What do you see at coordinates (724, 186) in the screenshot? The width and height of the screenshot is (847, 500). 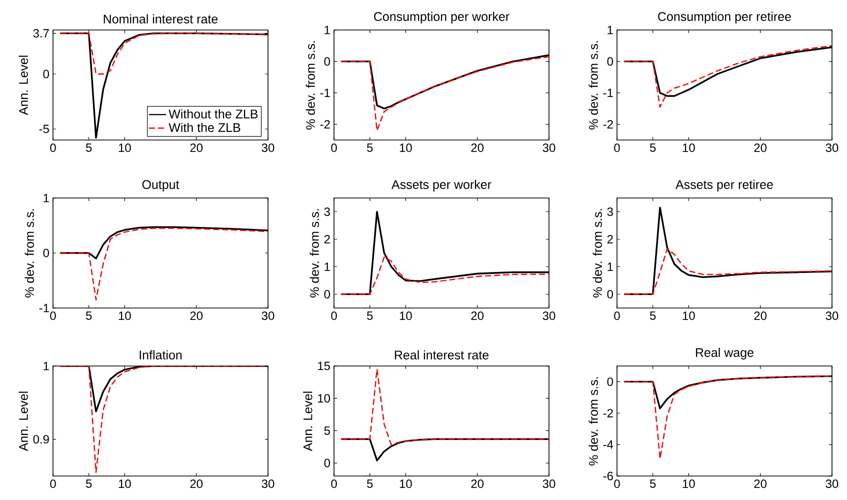 I see `chart-title: Assets per retiree` at bounding box center [724, 186].